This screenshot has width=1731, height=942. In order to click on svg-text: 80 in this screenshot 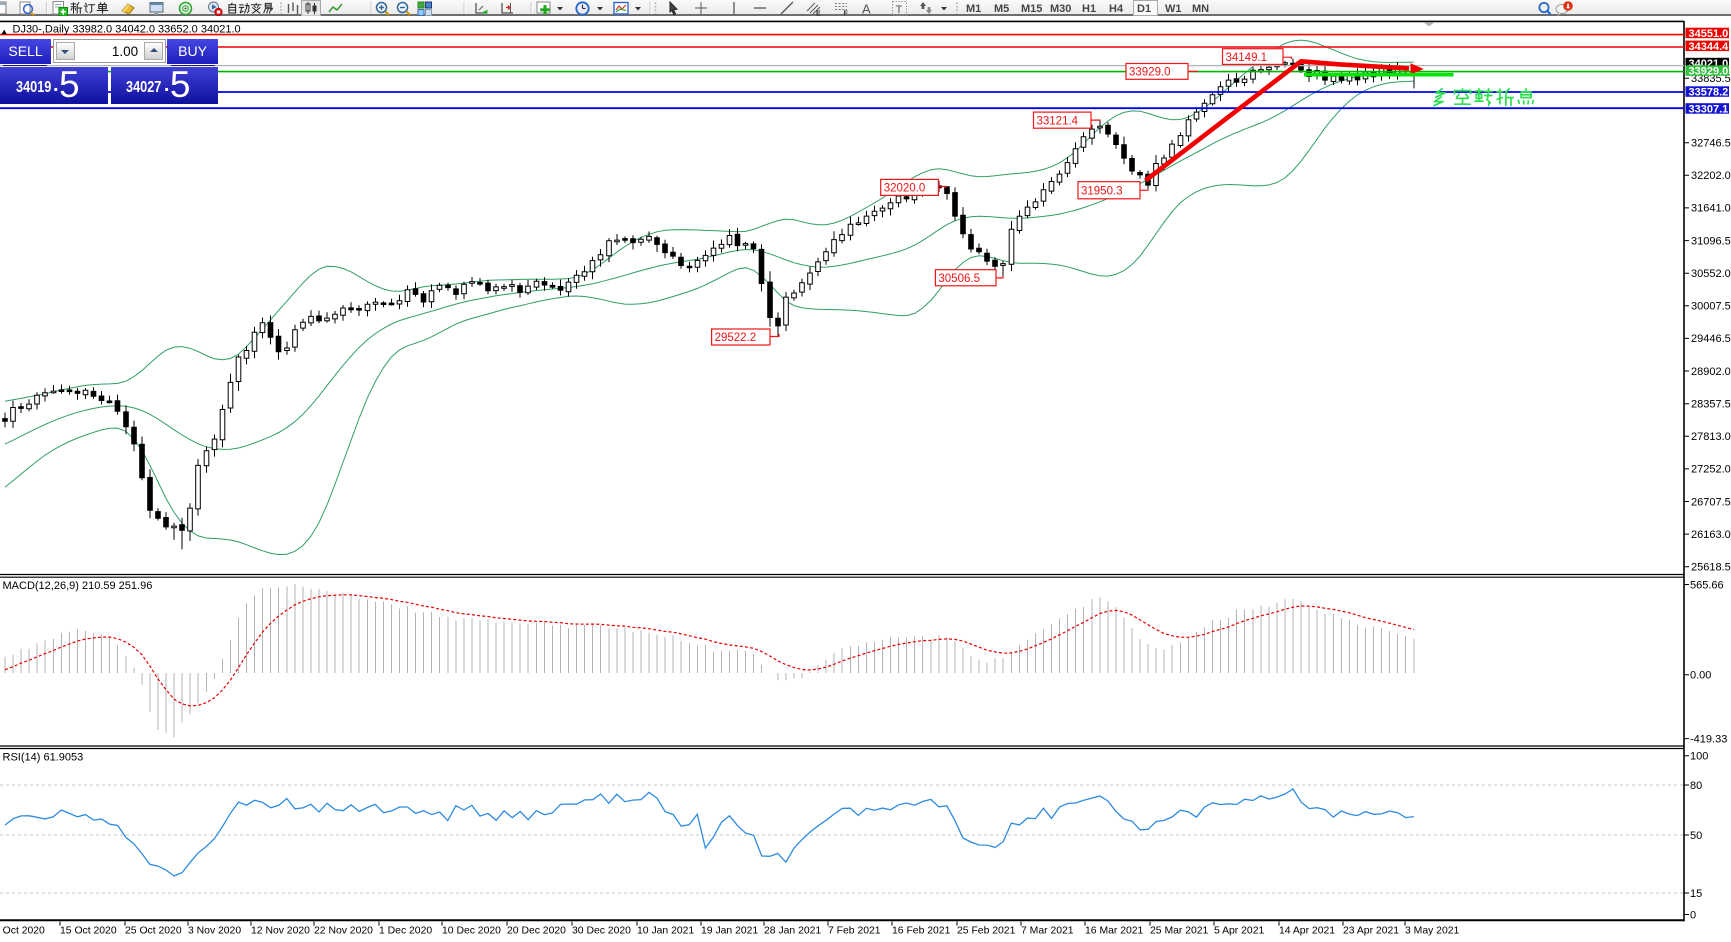, I will do `click(1696, 786)`.